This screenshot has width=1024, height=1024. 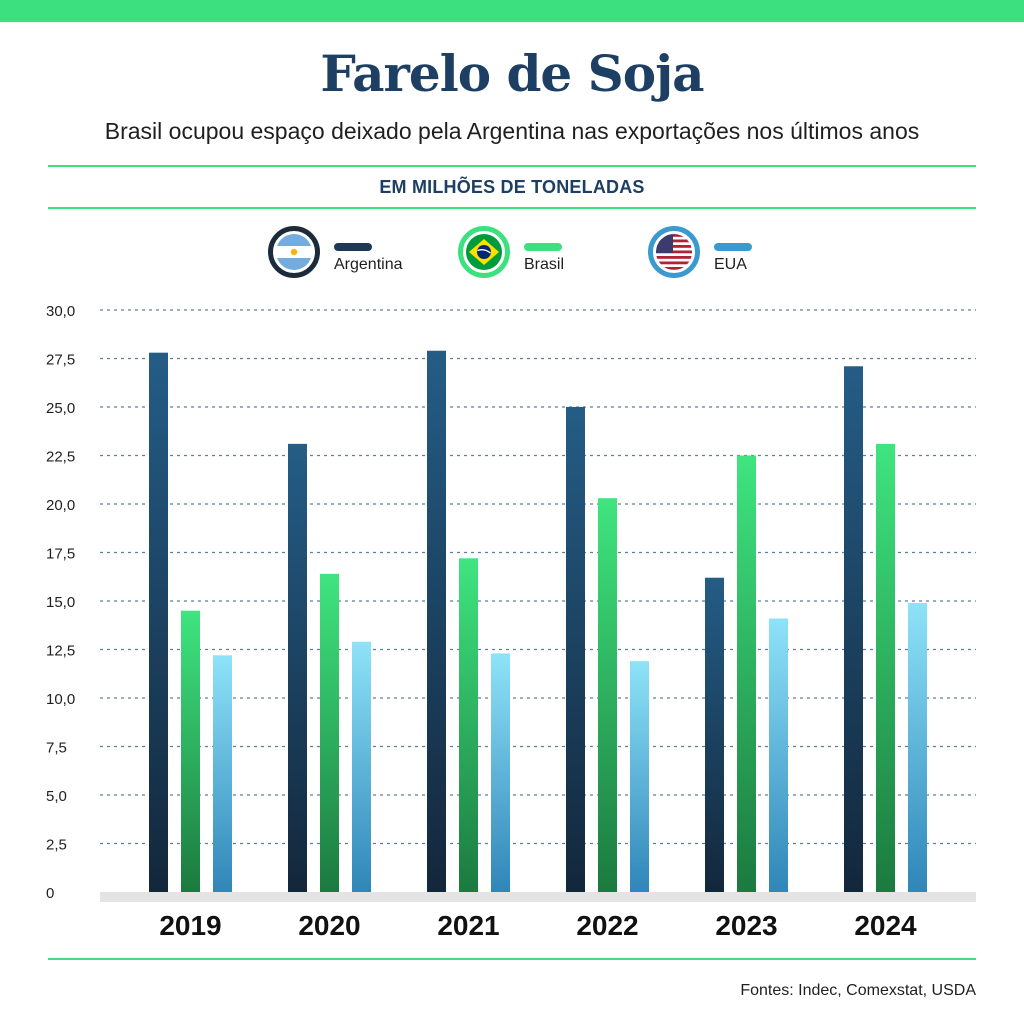 I want to click on y-tick-label: 17,5, so click(x=60, y=554).